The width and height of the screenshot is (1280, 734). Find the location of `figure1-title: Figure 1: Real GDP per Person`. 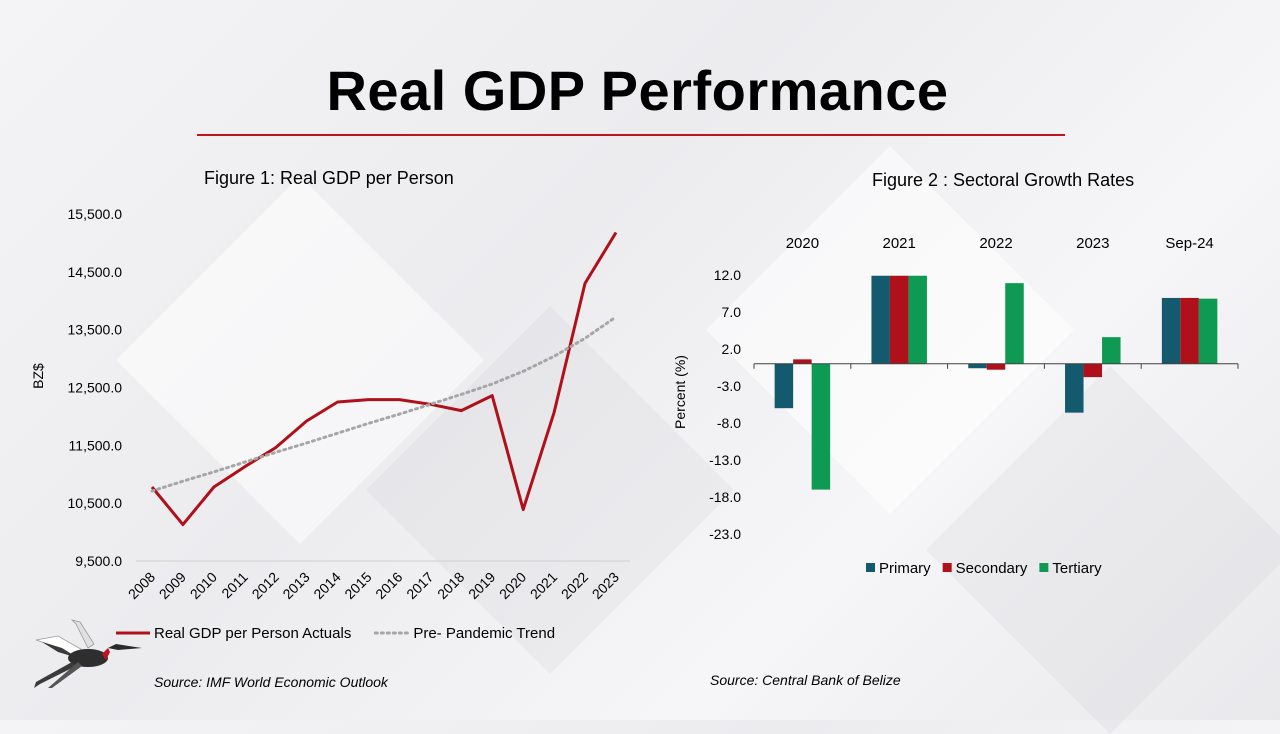

figure1-title: Figure 1: Real GDP per Person is located at coordinates (329, 178).